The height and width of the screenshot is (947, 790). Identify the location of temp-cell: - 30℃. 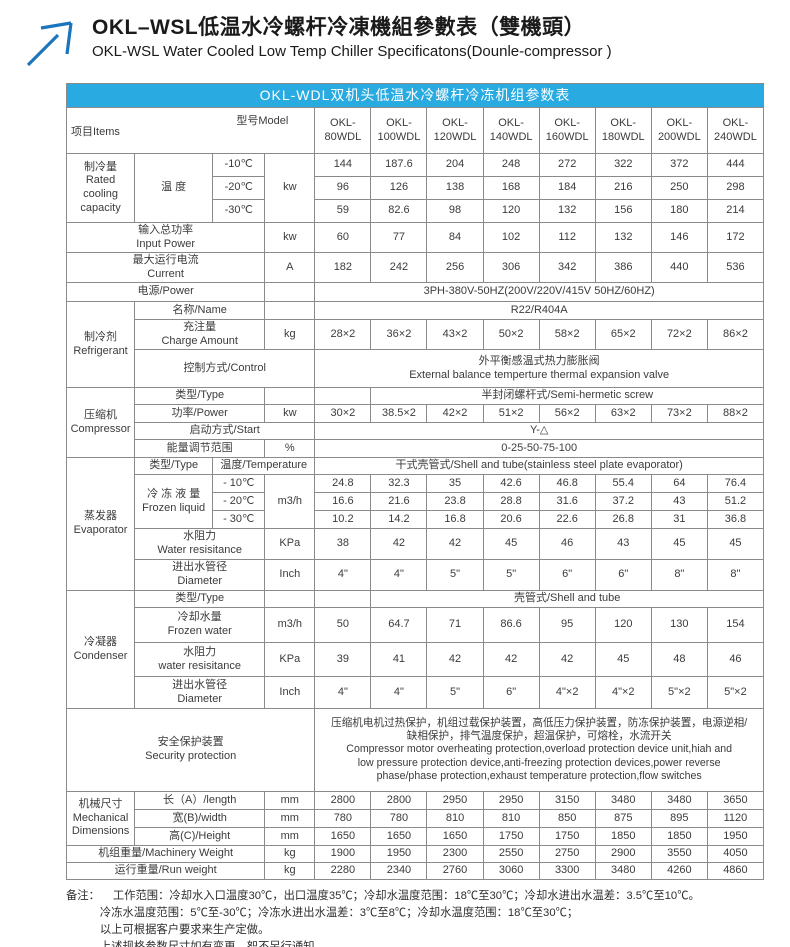
(239, 519).